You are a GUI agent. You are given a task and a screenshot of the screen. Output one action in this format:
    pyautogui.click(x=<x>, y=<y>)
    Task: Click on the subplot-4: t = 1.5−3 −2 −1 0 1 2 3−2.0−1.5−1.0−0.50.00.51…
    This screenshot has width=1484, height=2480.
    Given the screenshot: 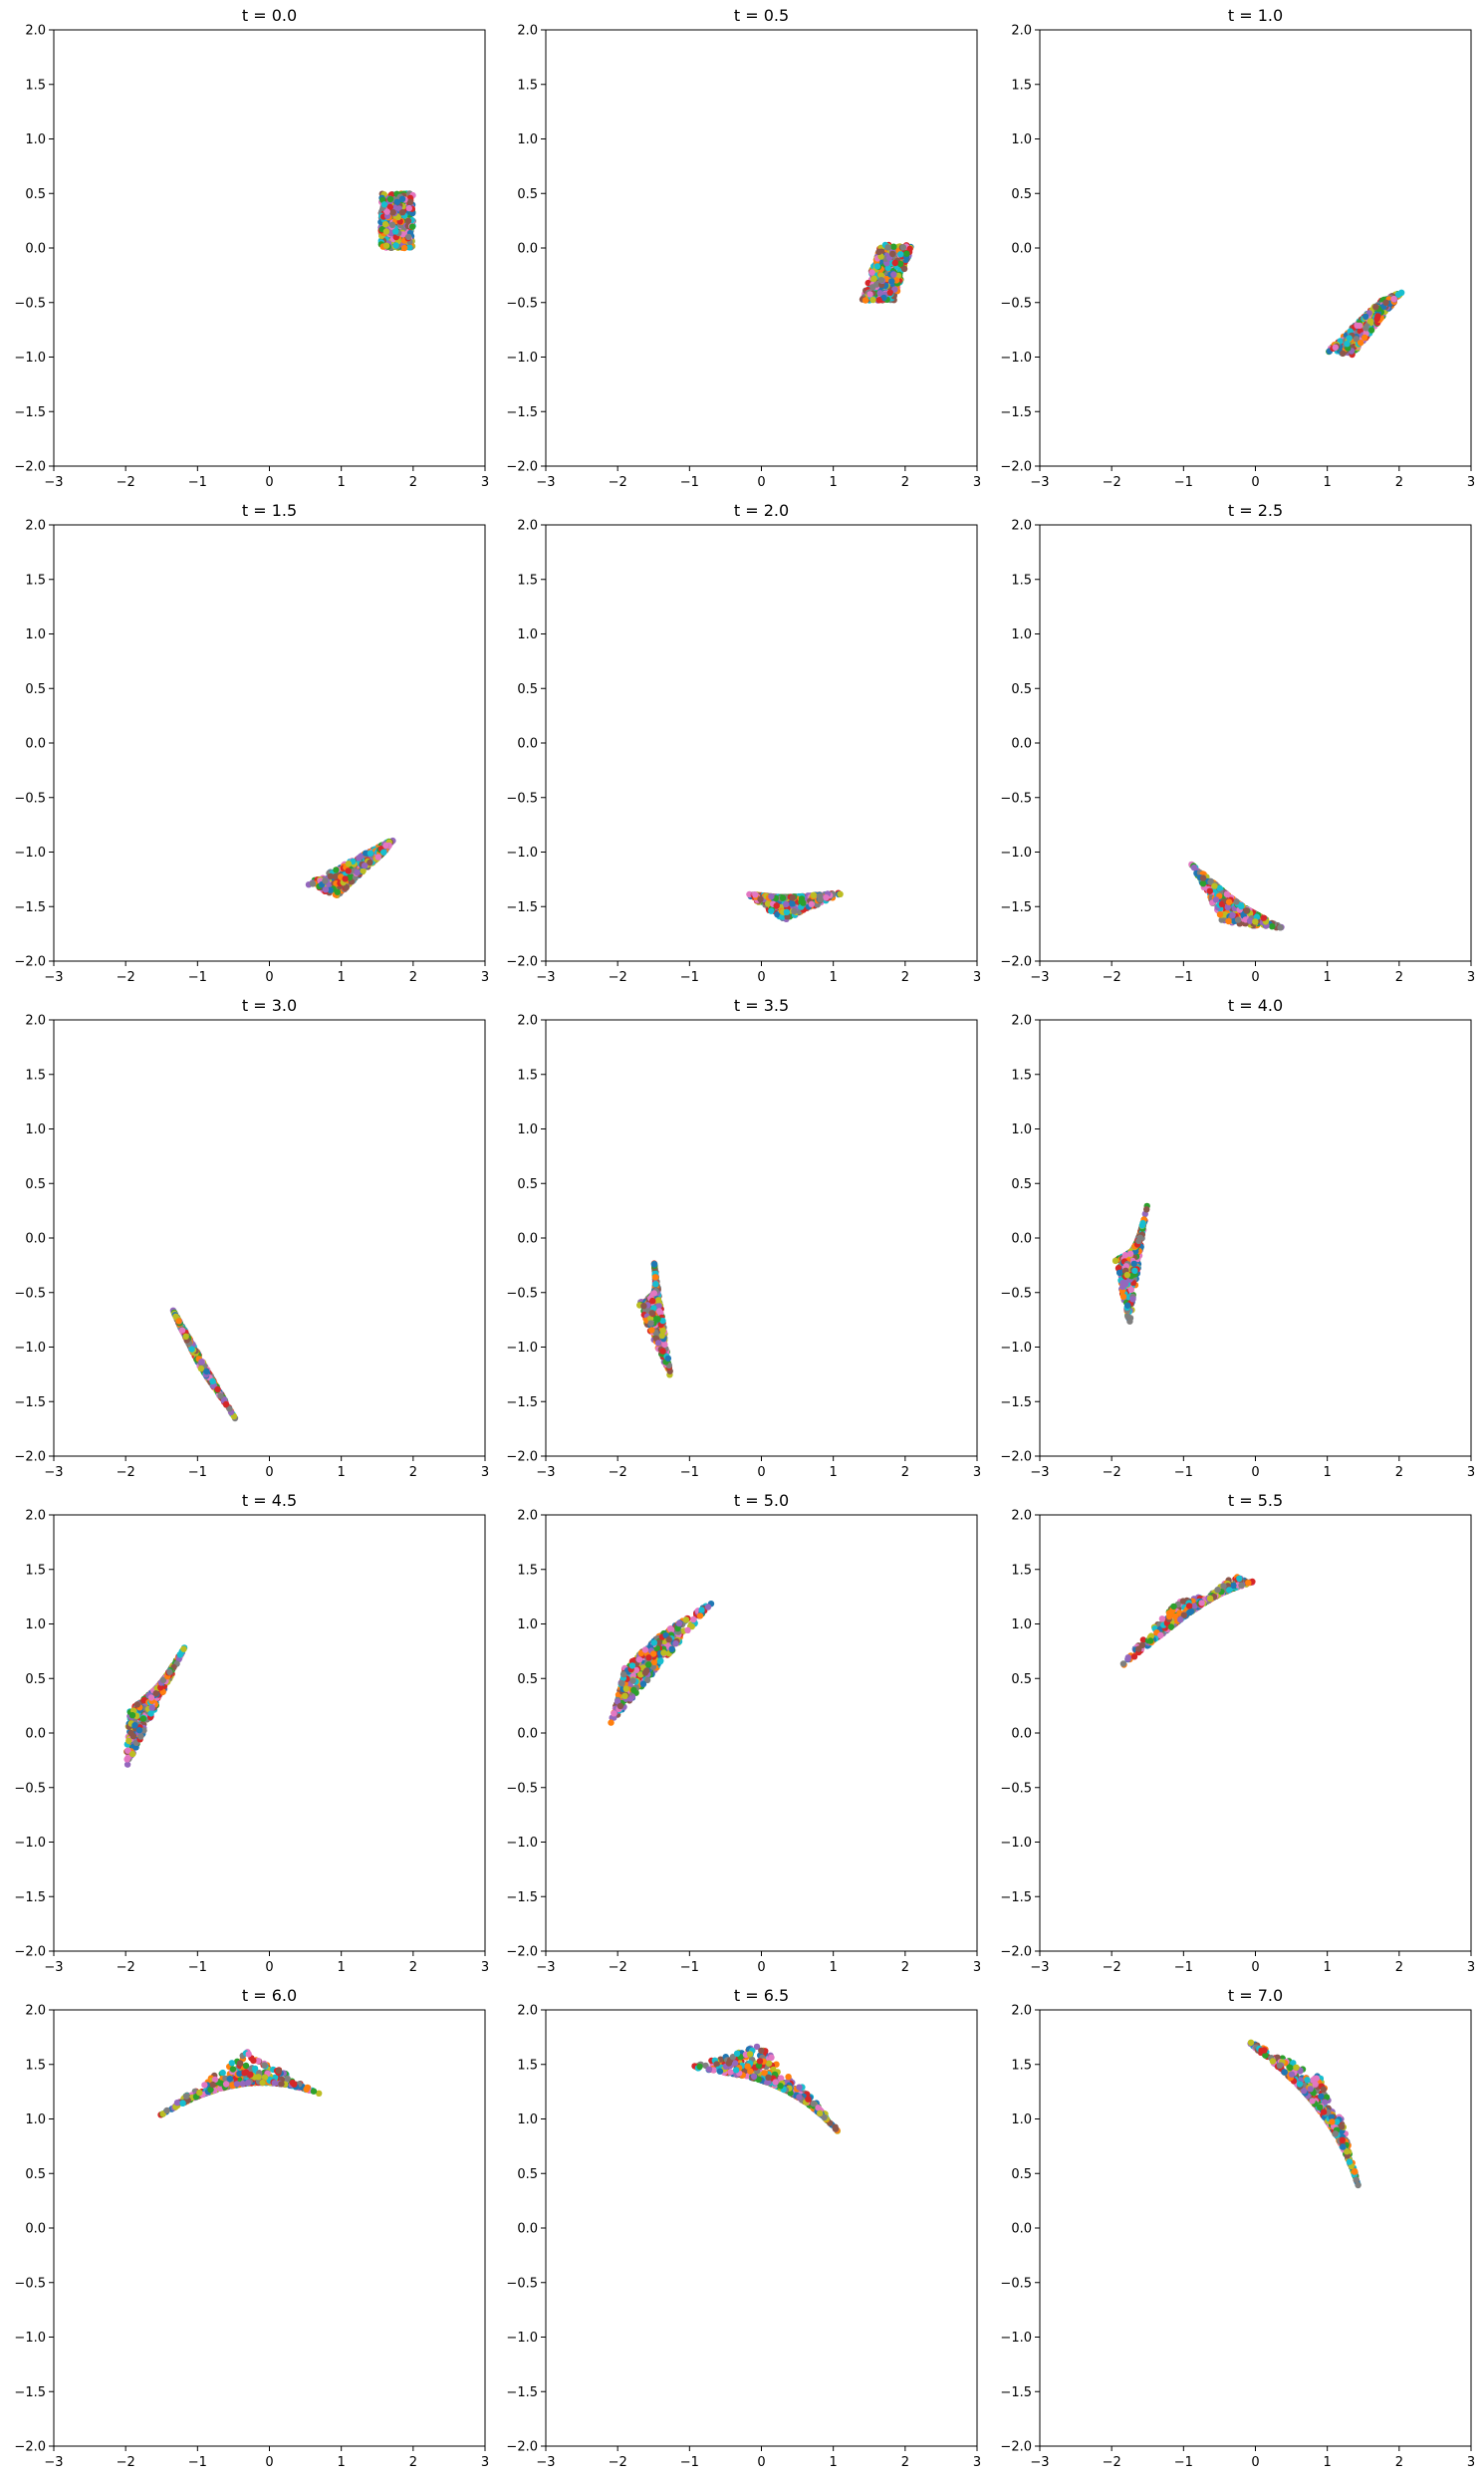 What is the action you would take?
    pyautogui.click(x=251, y=743)
    